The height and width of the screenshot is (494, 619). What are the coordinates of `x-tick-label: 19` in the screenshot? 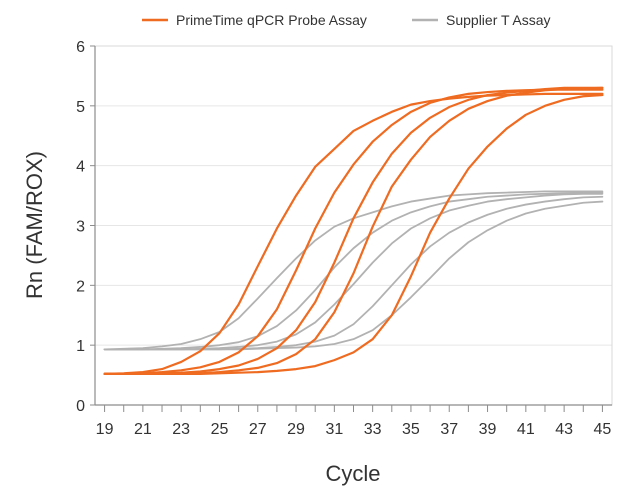 It's located at (105, 429).